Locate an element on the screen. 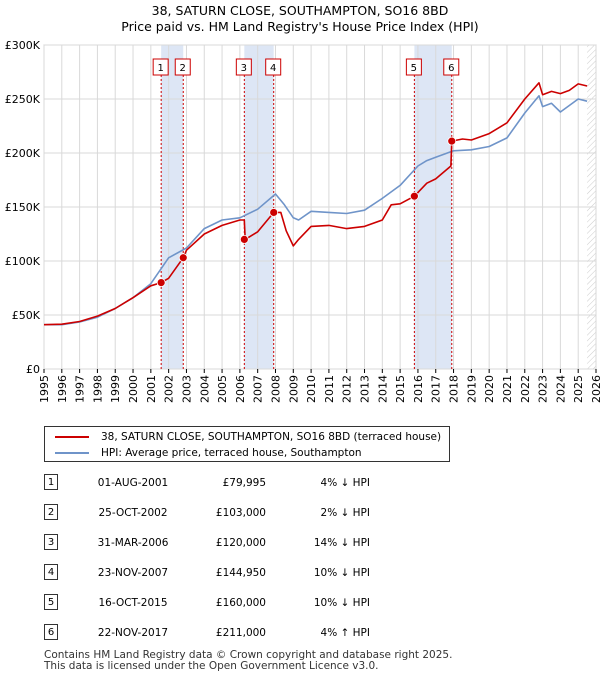  sale-number-label: 2 is located at coordinates (183, 68).